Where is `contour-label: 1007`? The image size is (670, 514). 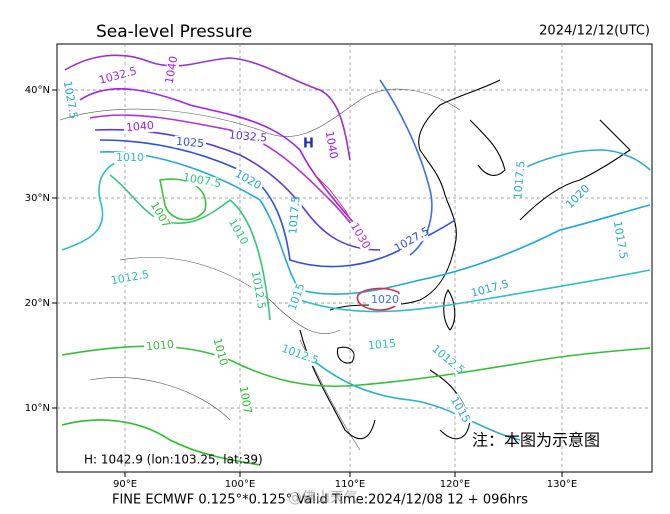
contour-label: 1007 is located at coordinates (246, 400).